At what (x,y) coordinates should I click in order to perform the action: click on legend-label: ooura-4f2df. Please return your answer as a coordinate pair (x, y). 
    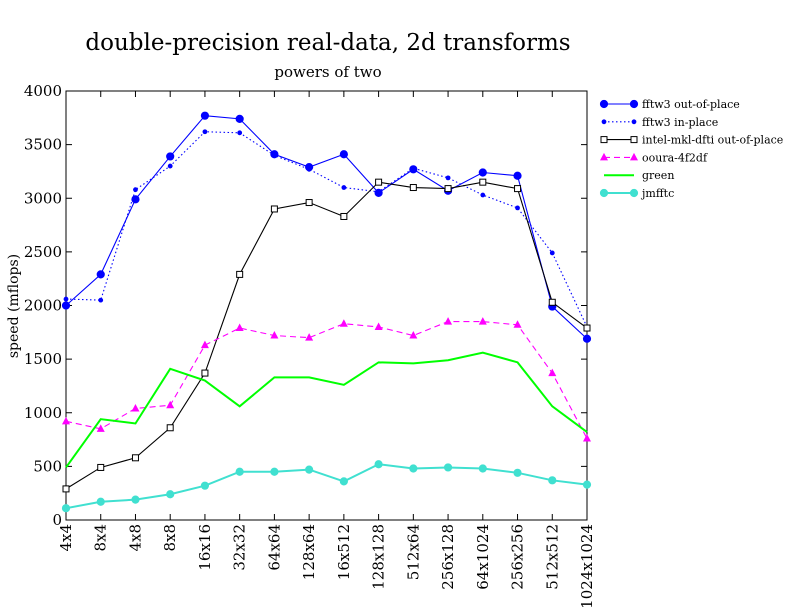
    Looking at the image, I should click on (675, 157).